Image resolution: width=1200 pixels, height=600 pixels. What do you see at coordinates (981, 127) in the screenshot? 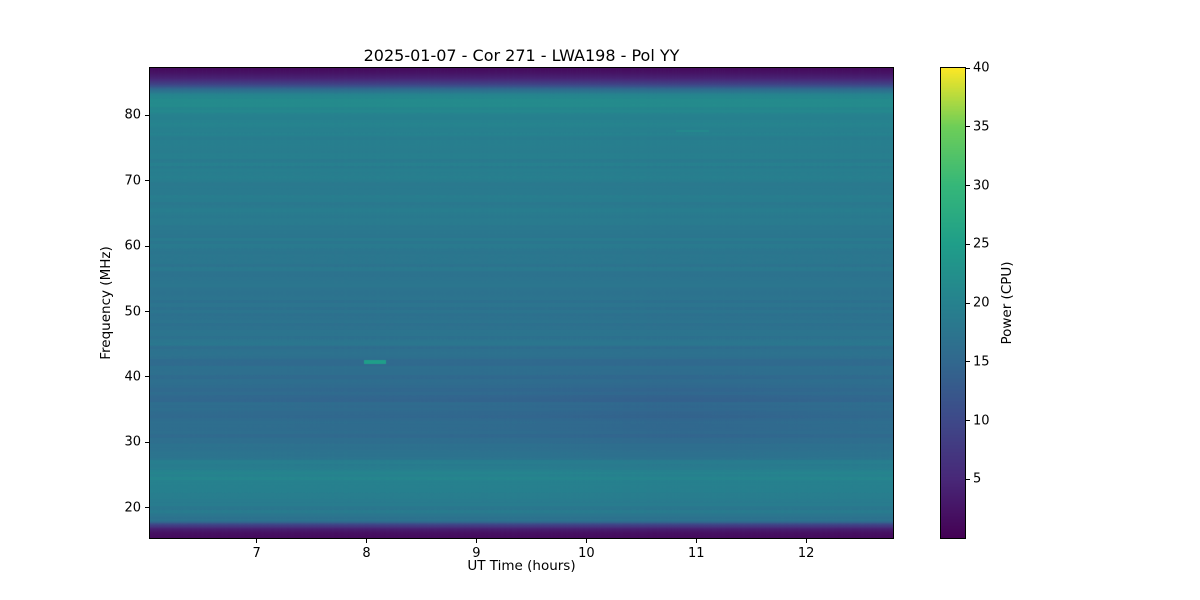
I see `colorbar-tick-label: 35` at bounding box center [981, 127].